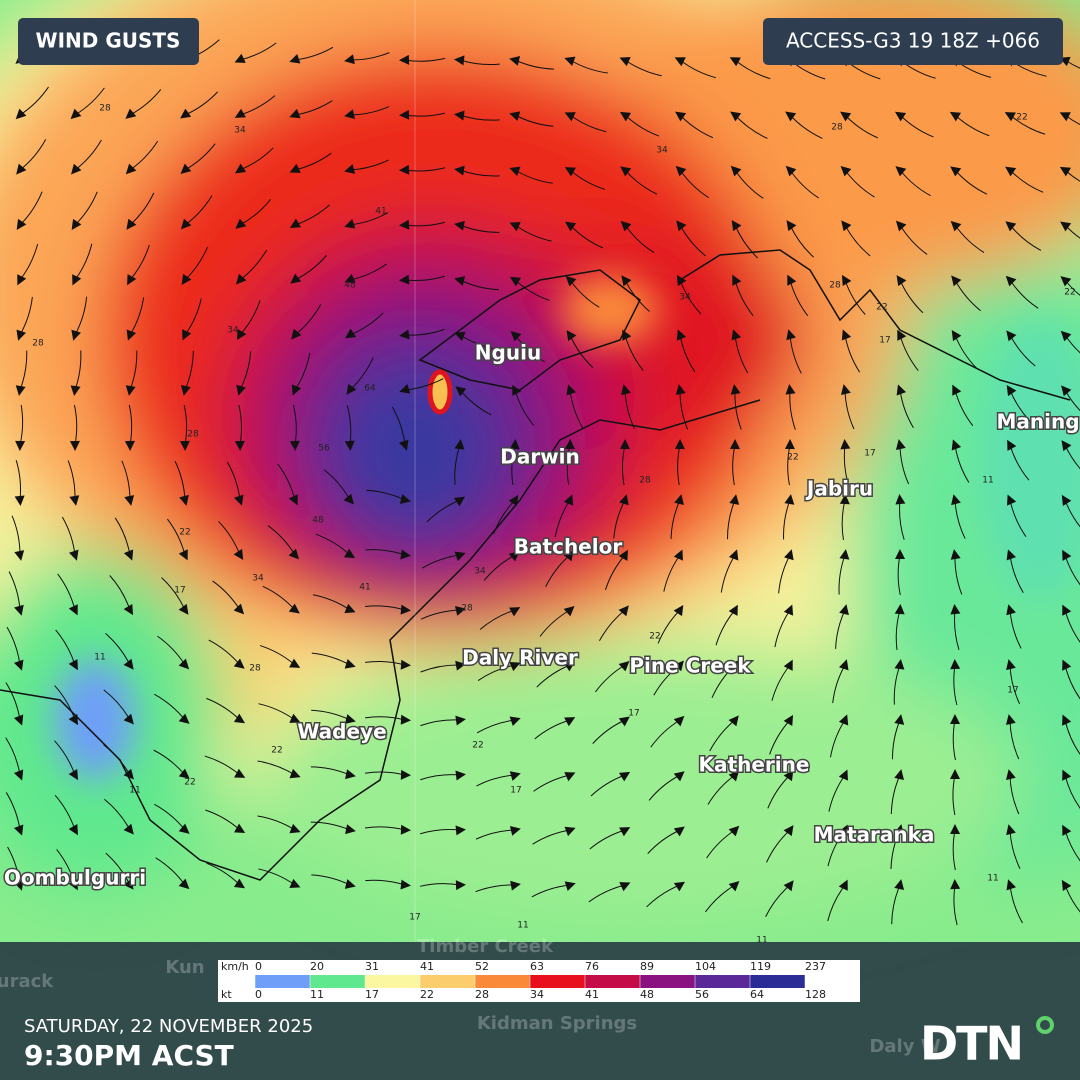 The height and width of the screenshot is (1080, 1080). Describe the element at coordinates (168, 1026) in the screenshot. I see `date: SATURDAY, 22 NOVEMBER 2025` at that location.